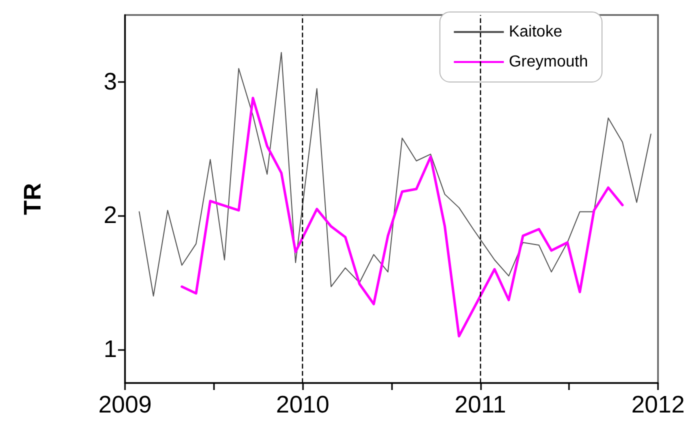  I want to click on legend-label: Kaitoke, so click(535, 32).